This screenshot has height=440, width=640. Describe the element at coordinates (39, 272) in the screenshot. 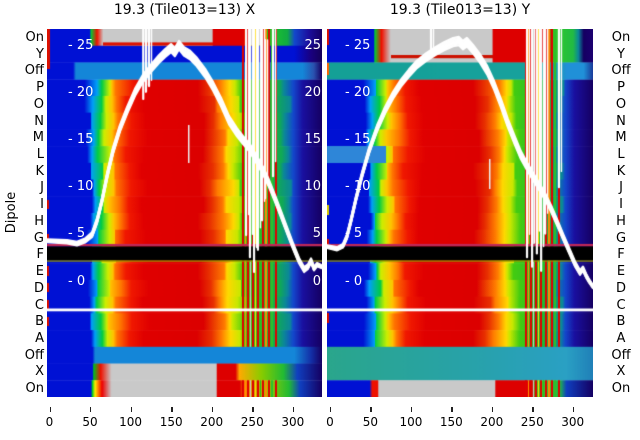

I see `dipole-row-label-left: E` at that location.